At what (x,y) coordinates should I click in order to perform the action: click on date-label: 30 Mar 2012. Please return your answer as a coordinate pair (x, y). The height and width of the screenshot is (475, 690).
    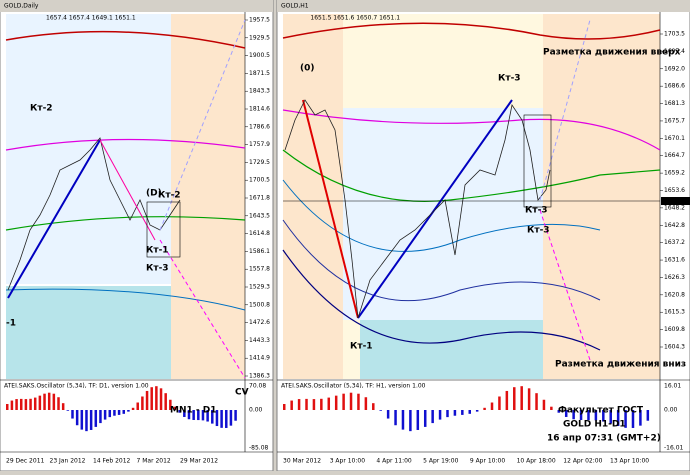
    Looking at the image, I should click on (302, 461).